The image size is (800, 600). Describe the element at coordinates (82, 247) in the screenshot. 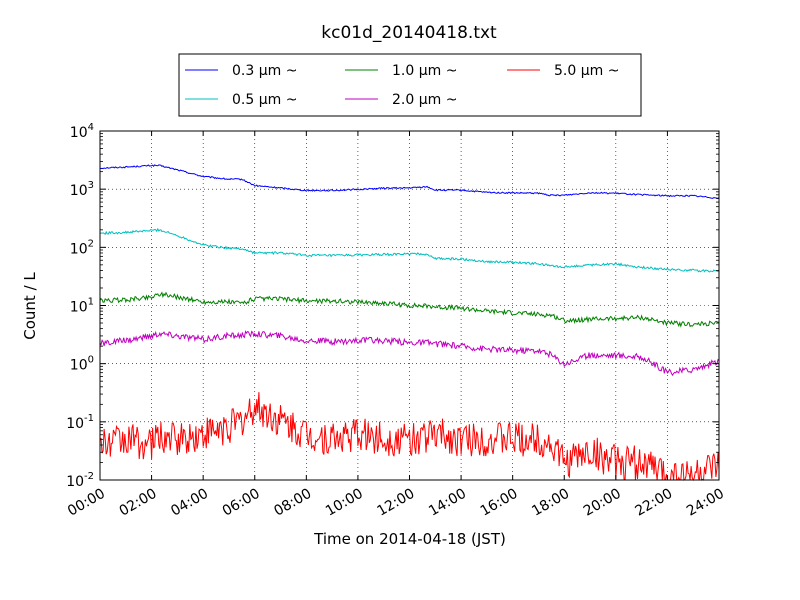

I see `y-tick-label: 10²` at that location.